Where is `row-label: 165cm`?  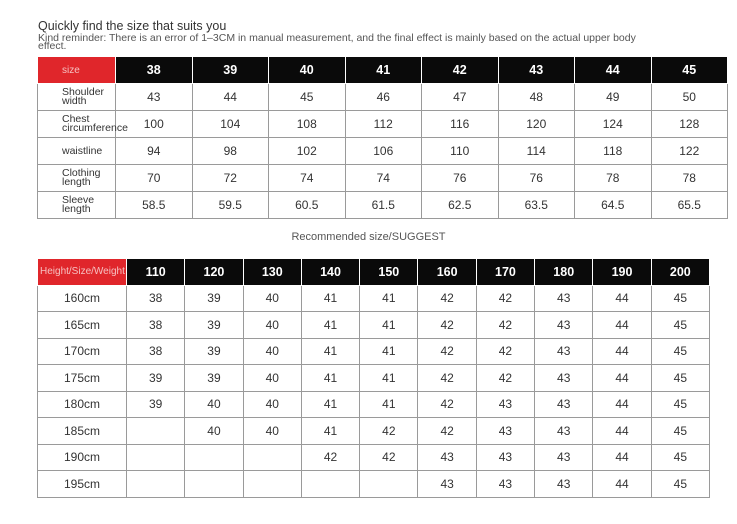
row-label: 165cm is located at coordinates (82, 325).